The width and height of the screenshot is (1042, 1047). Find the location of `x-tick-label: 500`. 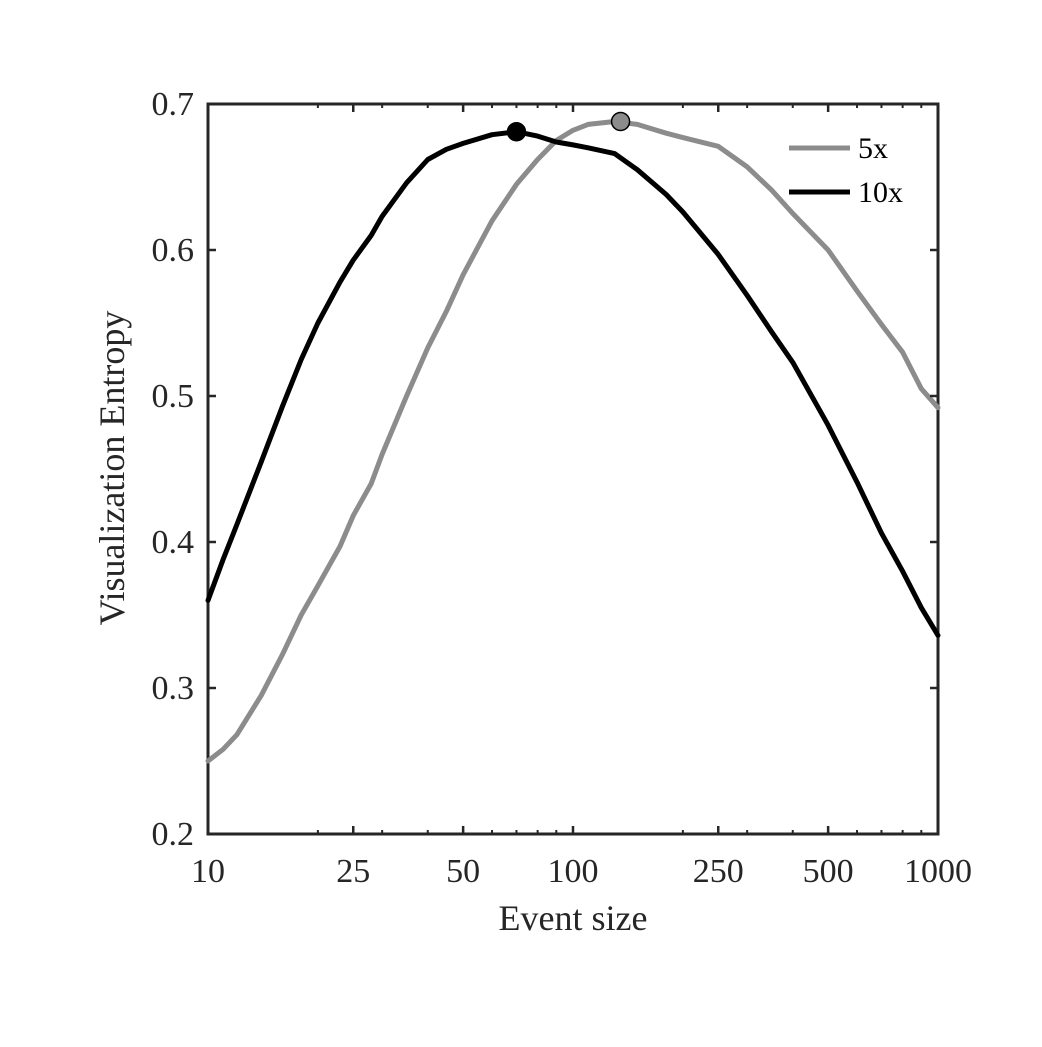

x-tick-label: 500 is located at coordinates (828, 871).